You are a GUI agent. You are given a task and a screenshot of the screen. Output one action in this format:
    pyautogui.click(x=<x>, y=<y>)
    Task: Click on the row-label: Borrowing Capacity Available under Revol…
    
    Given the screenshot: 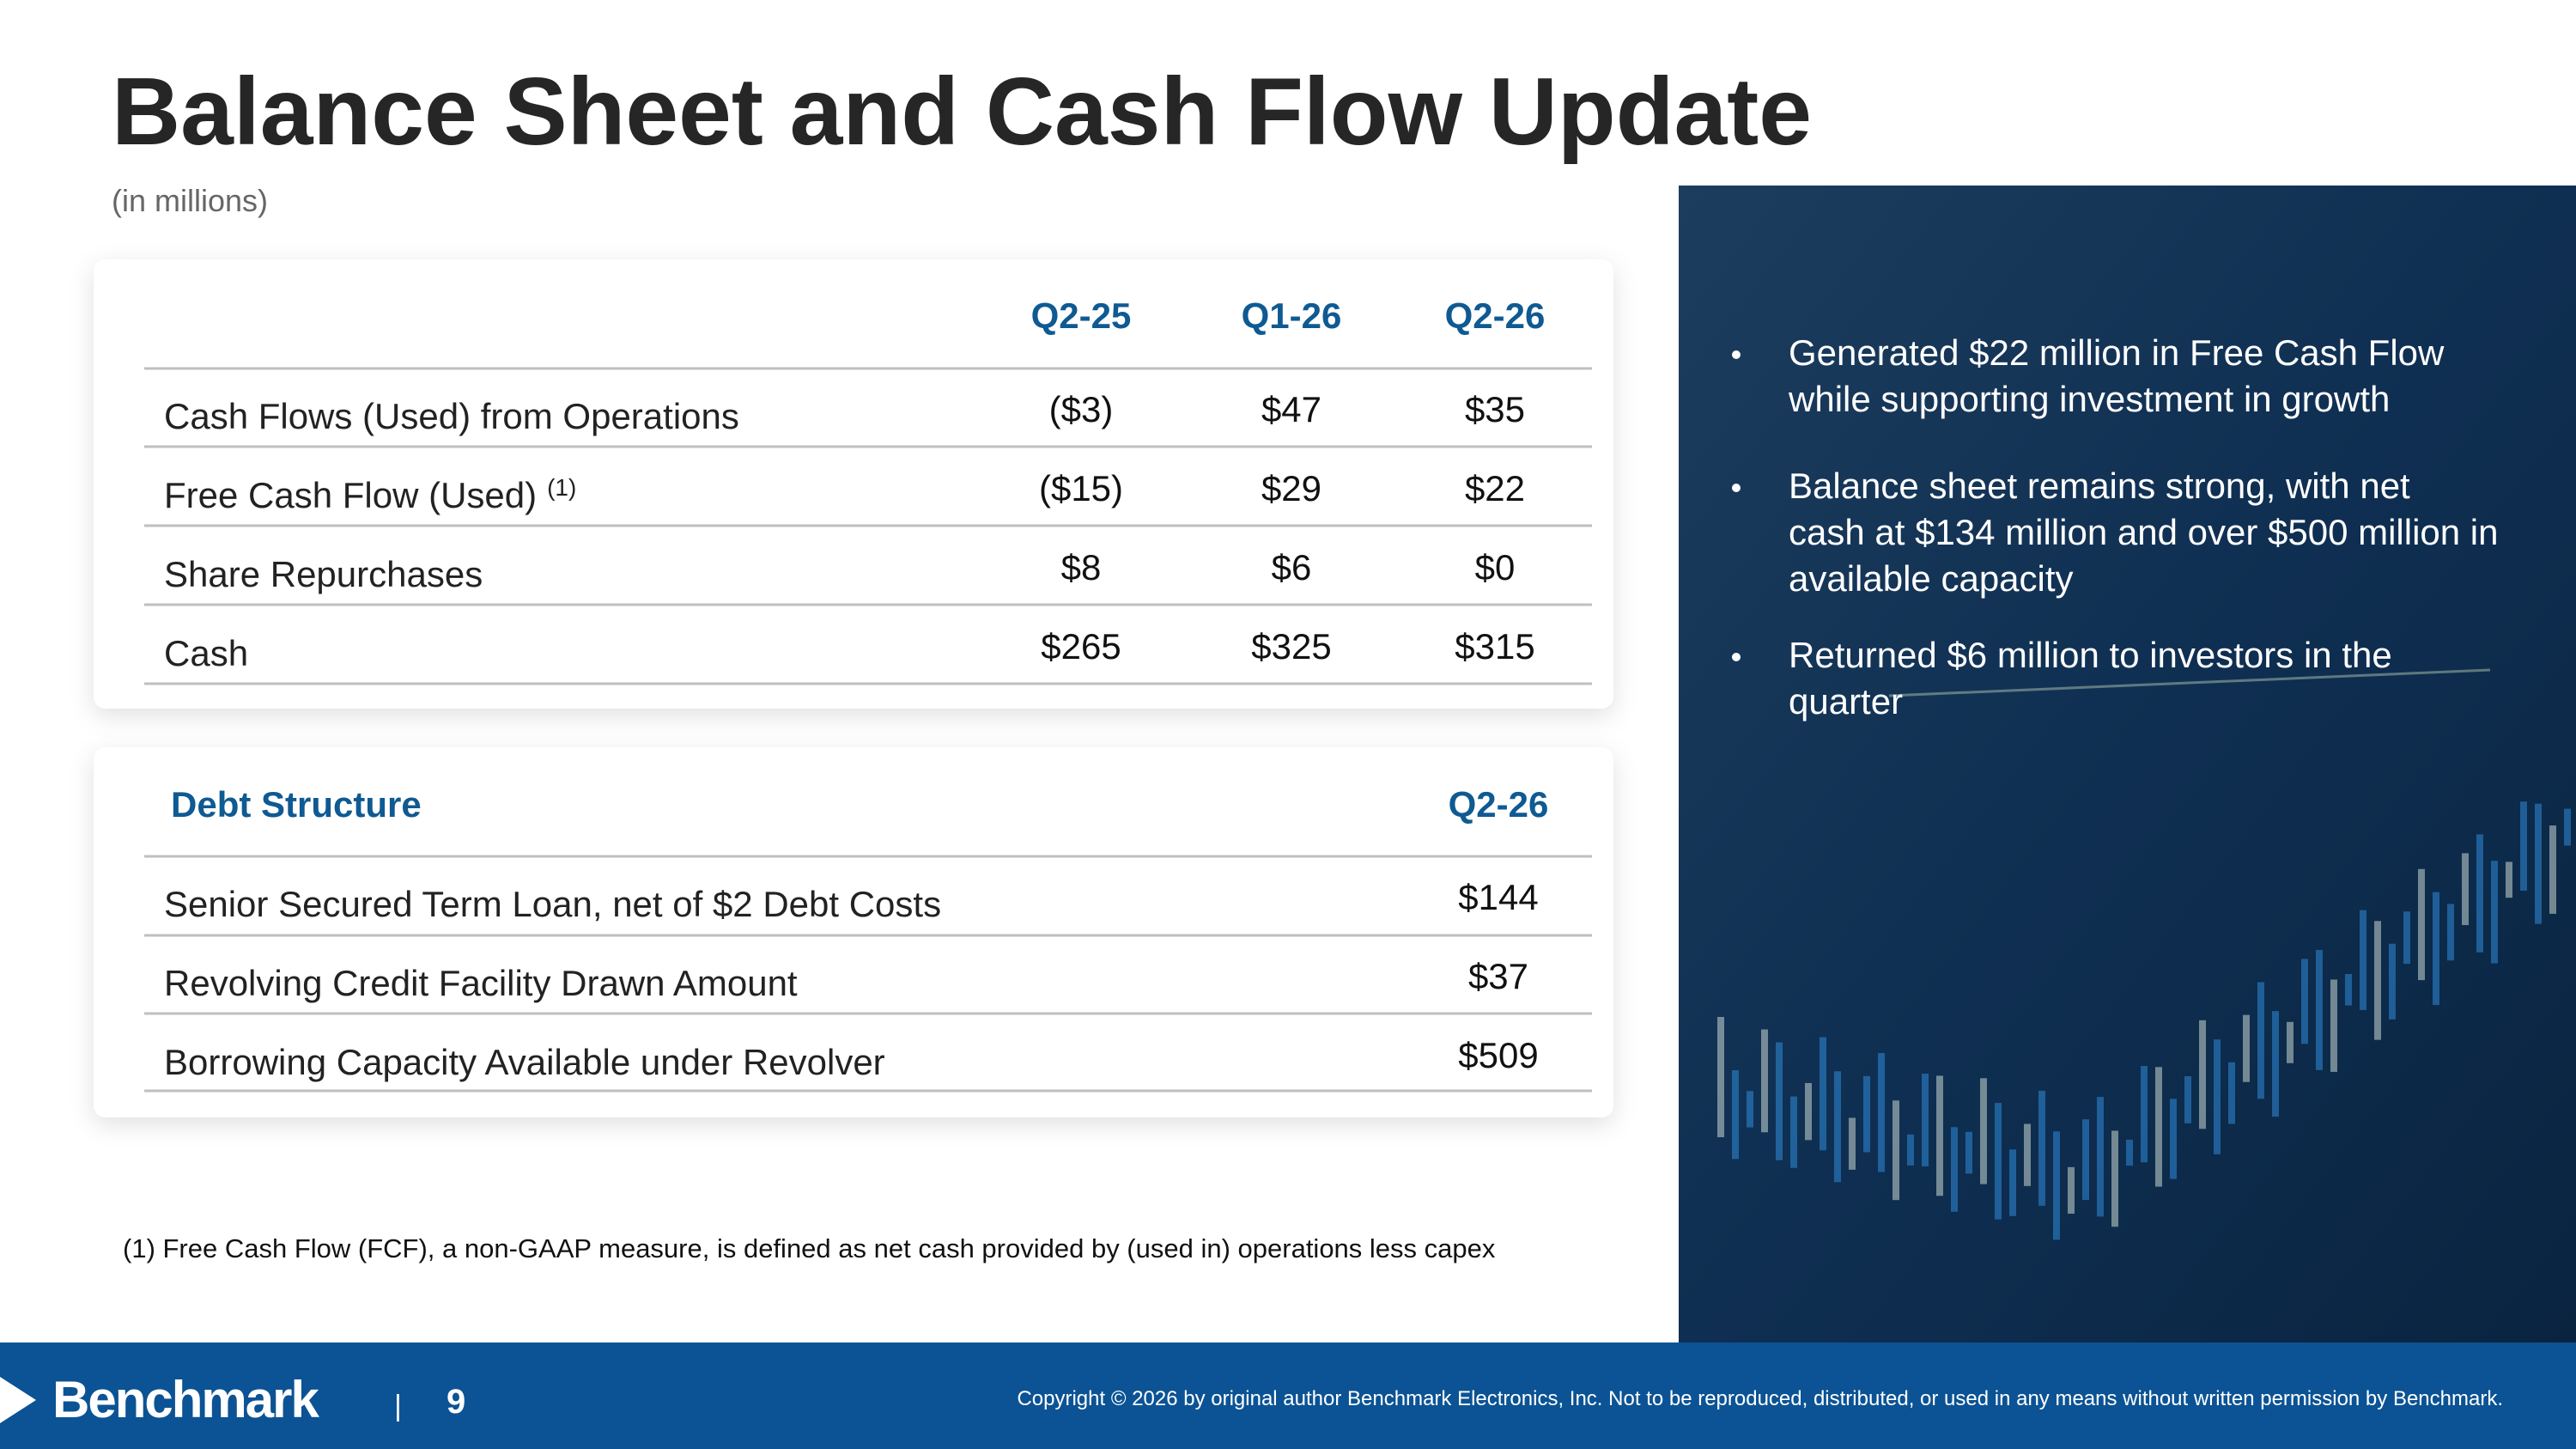 What is the action you would take?
    pyautogui.click(x=524, y=1062)
    